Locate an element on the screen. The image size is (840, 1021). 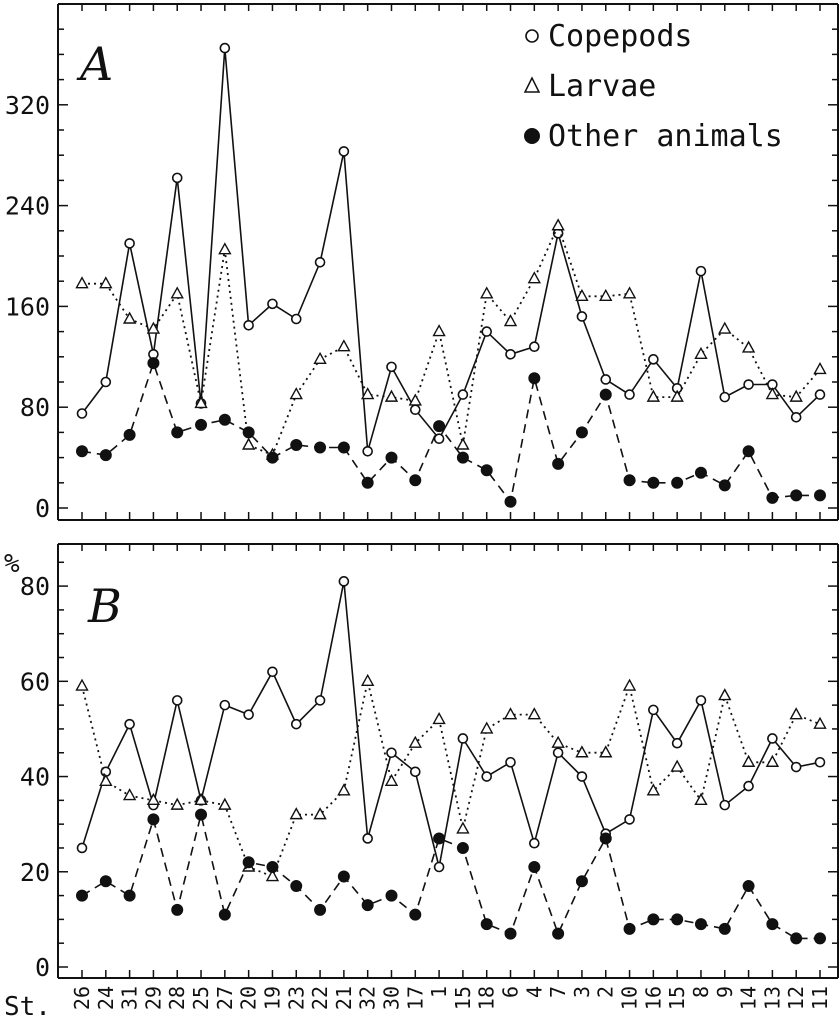
legend-entry: Larvae is located at coordinates (602, 86).